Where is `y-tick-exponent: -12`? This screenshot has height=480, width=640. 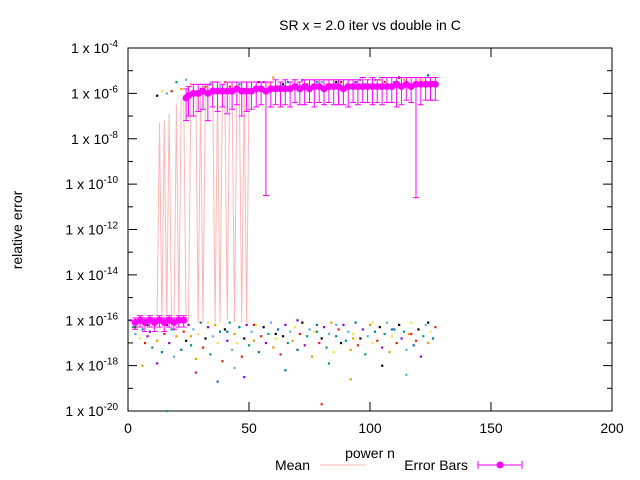 y-tick-exponent: -12 is located at coordinates (111, 226).